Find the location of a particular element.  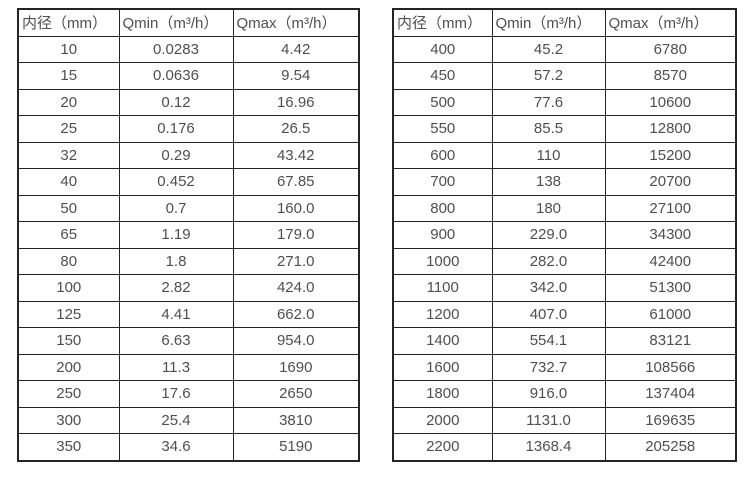

cell-diameter: 800 is located at coordinates (442, 208).